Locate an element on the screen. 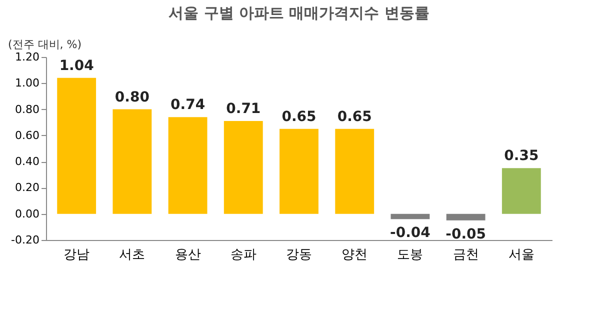 The width and height of the screenshot is (616, 335). x-tick-label: 서초 is located at coordinates (132, 255).